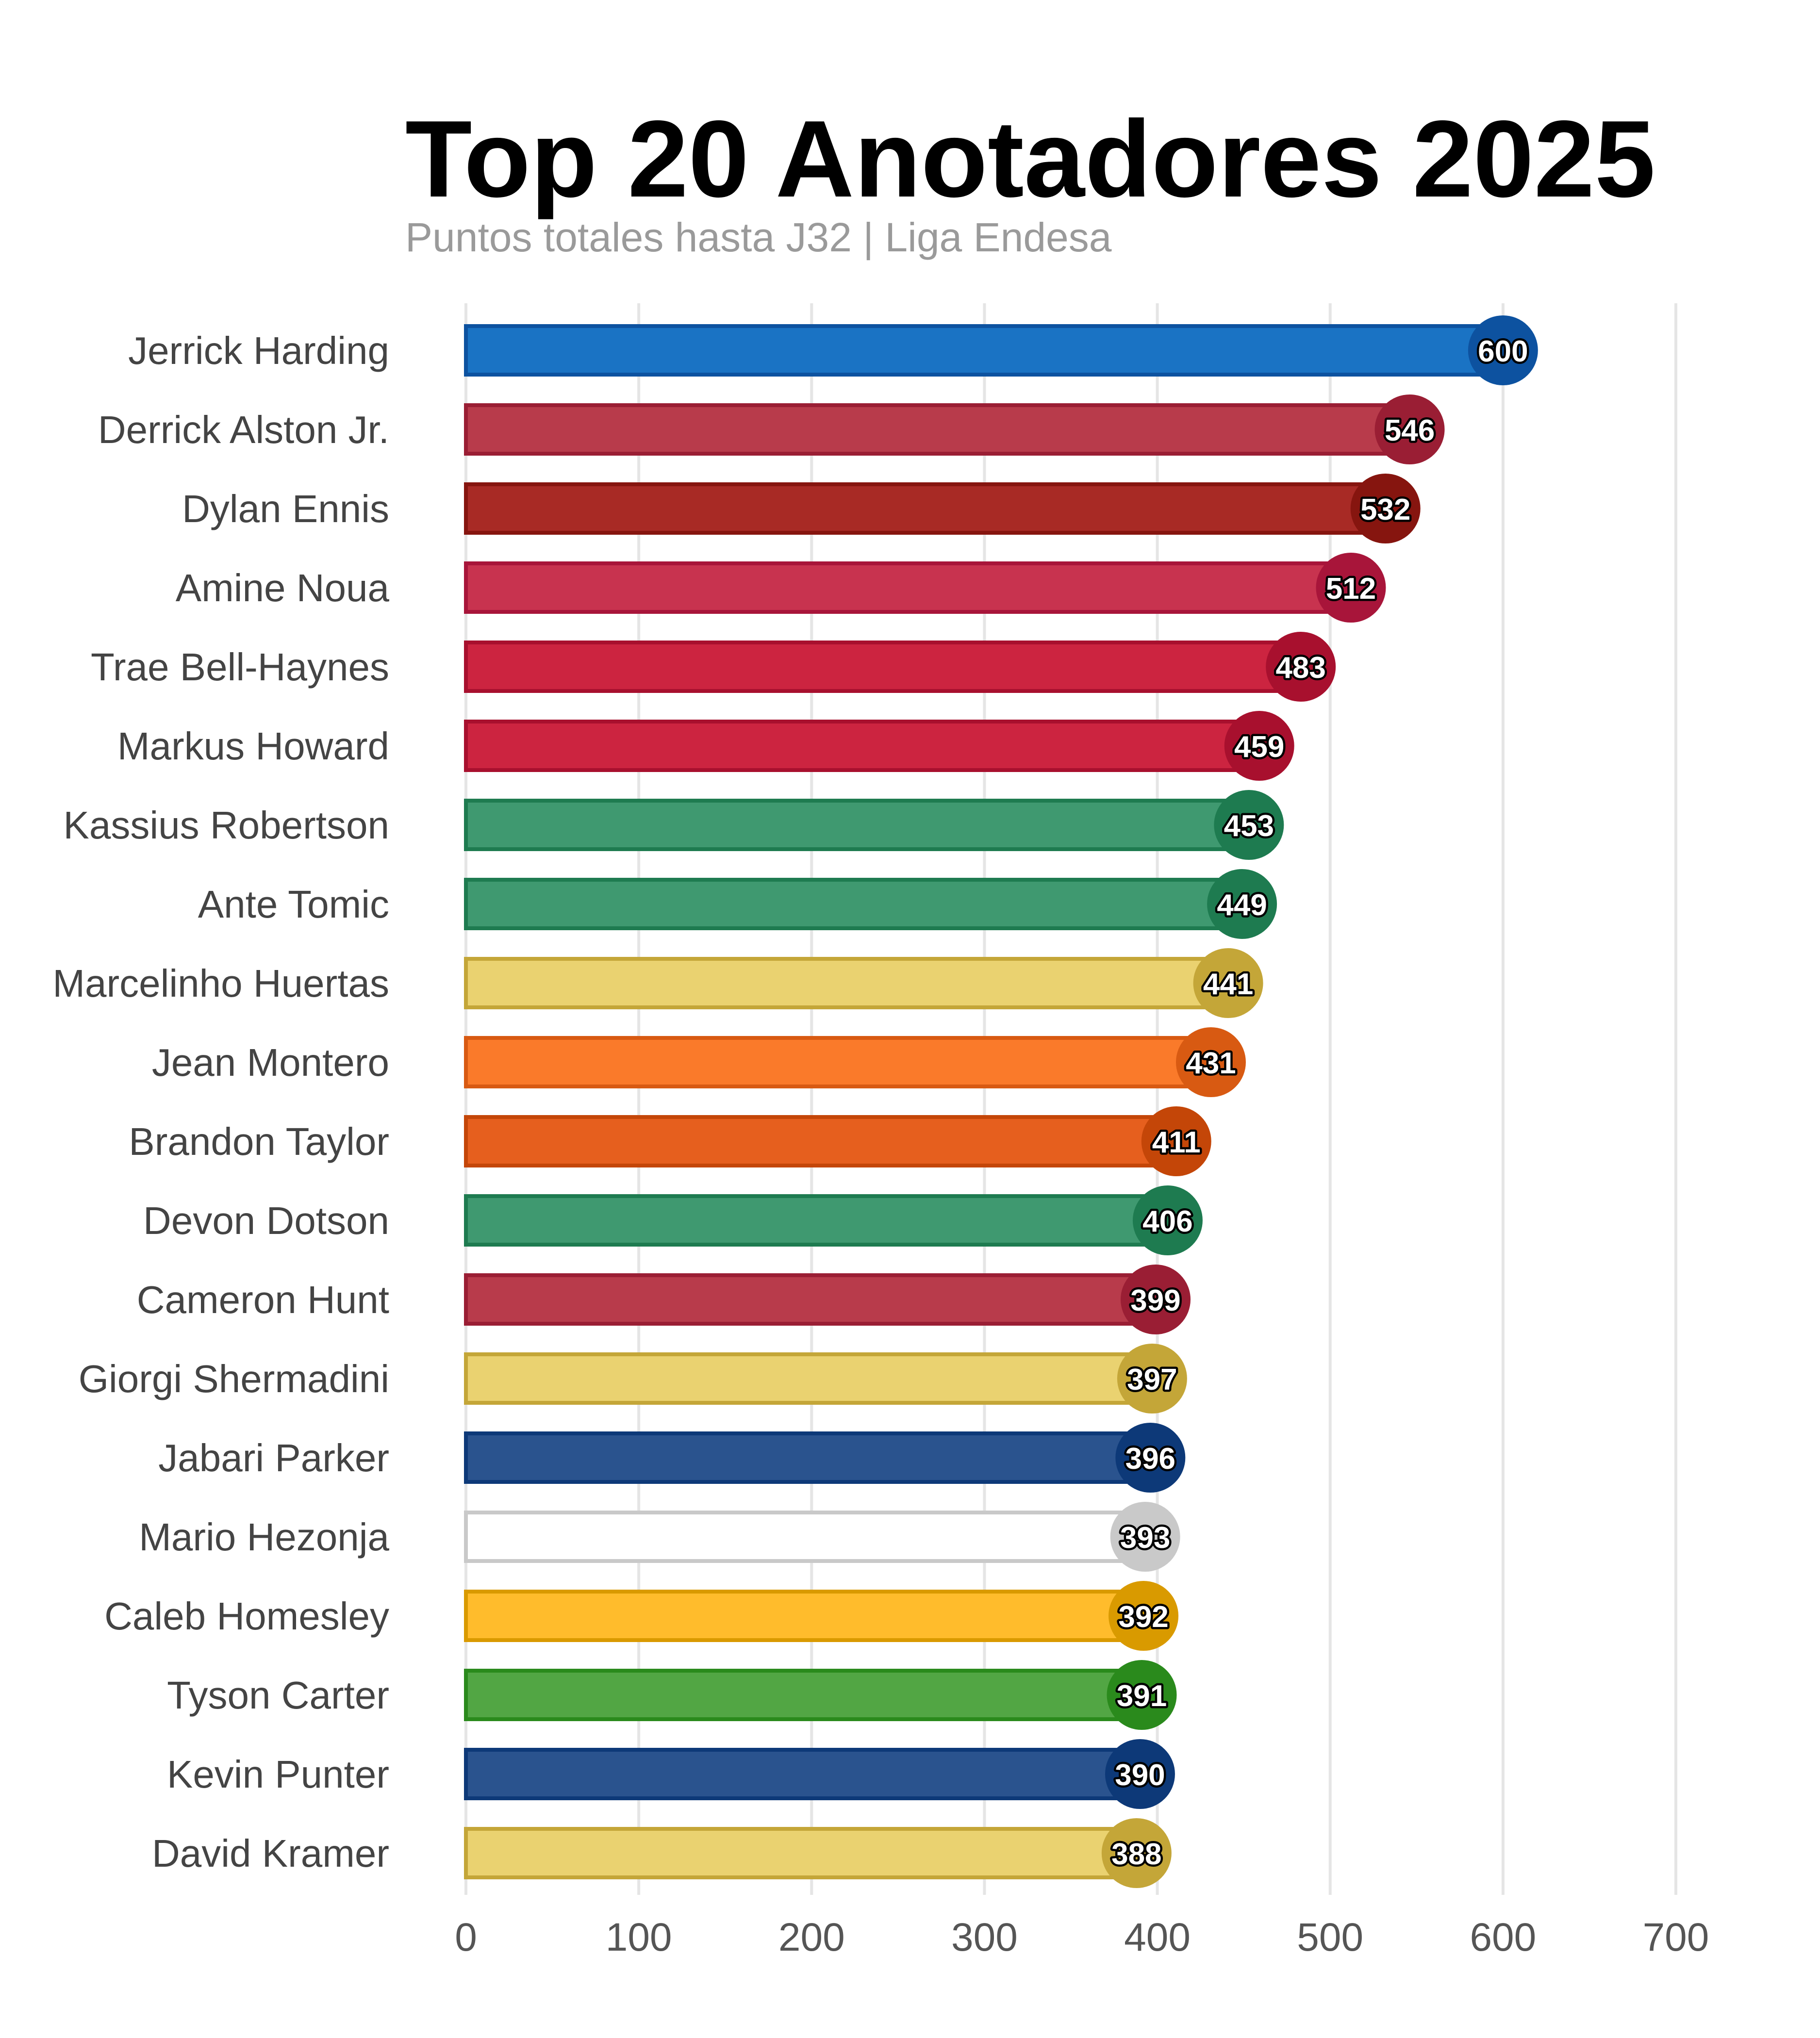  What do you see at coordinates (1082, 1937) in the screenshot?
I see `x-axis-ticks: 0 100 200 300 400 500 600 700` at bounding box center [1082, 1937].